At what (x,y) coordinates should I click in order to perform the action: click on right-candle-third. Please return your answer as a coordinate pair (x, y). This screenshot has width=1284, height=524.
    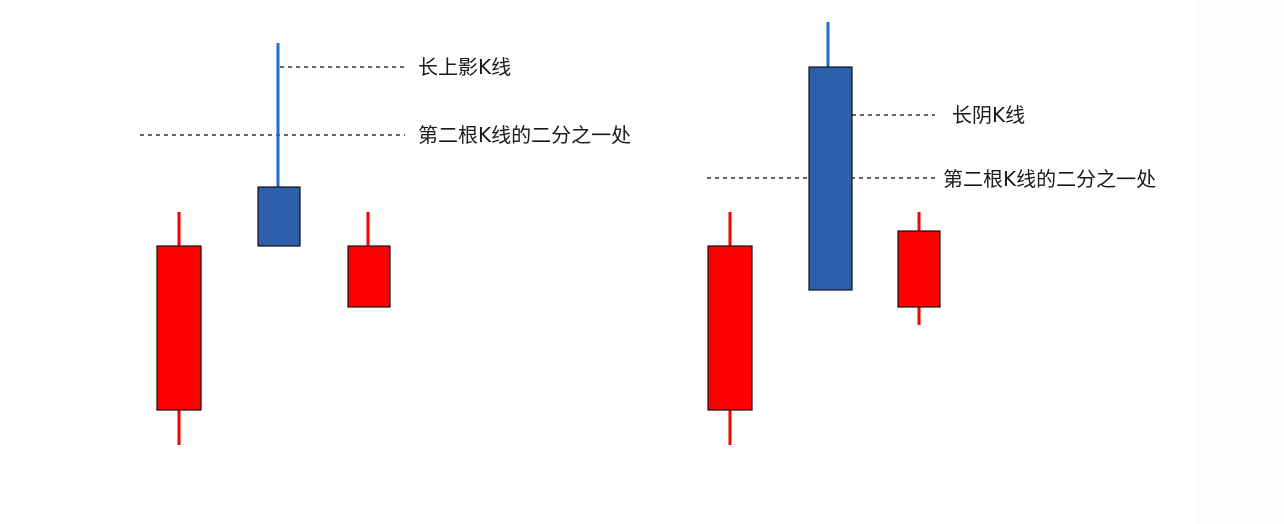
    Looking at the image, I should click on (919, 268).